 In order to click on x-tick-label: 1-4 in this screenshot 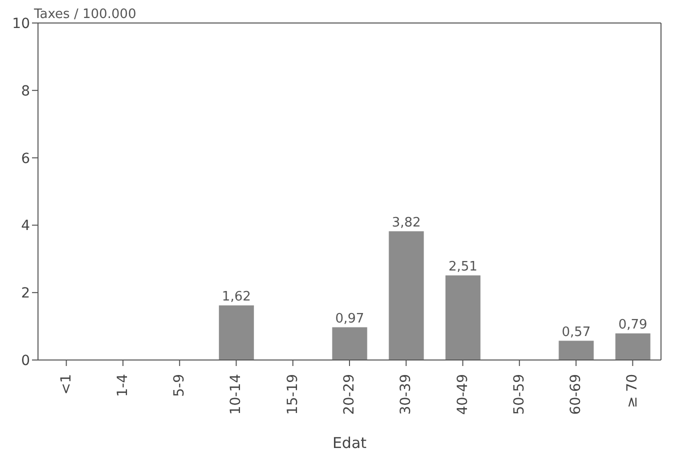, I will do `click(122, 385)`.